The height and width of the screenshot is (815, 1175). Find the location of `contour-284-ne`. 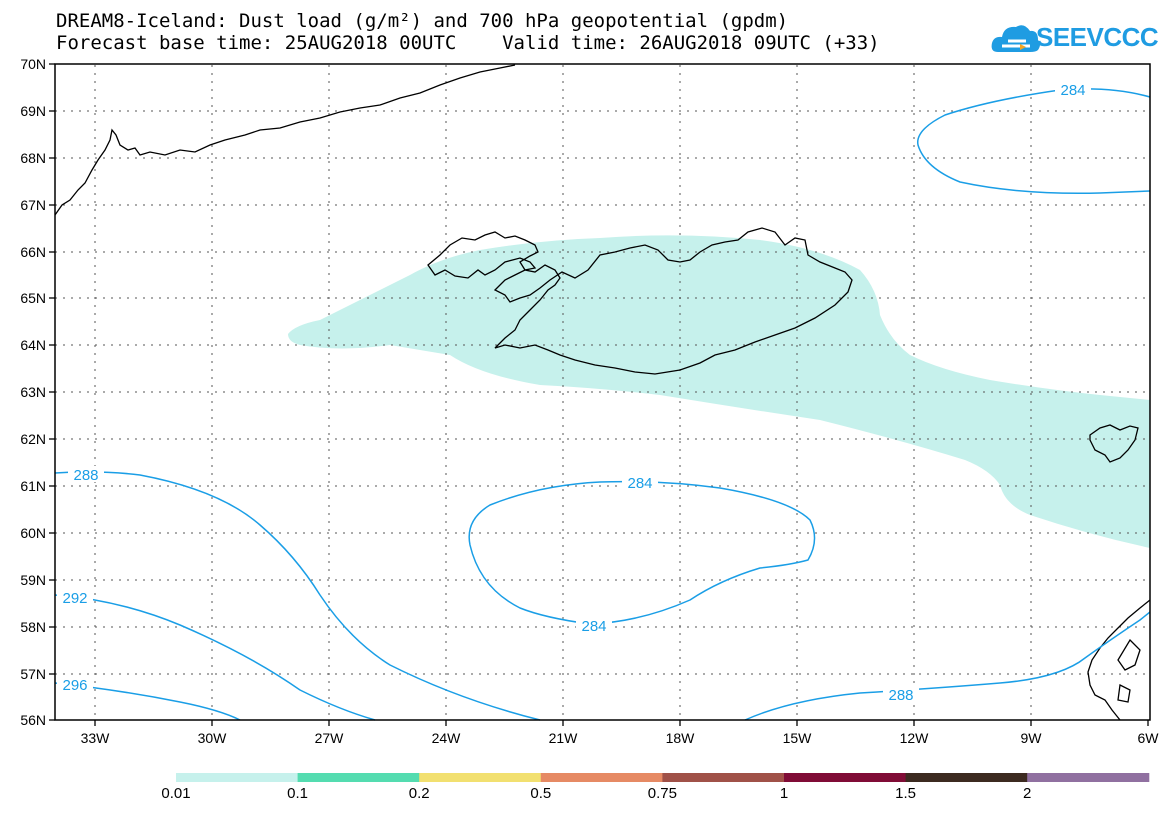

contour-284-ne is located at coordinates (1034, 141).